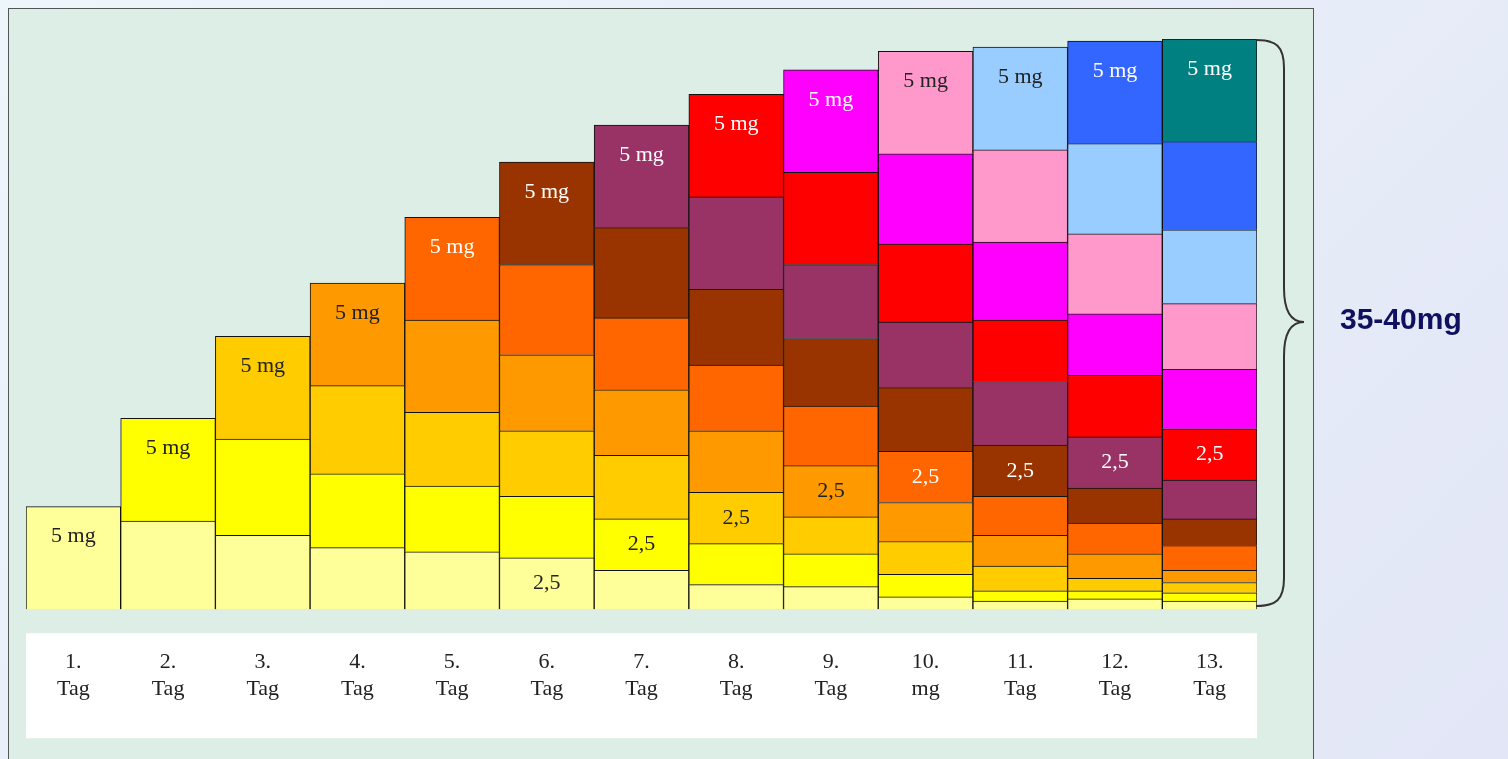  What do you see at coordinates (73, 674) in the screenshot?
I see `x-tick-label: 1. Tag` at bounding box center [73, 674].